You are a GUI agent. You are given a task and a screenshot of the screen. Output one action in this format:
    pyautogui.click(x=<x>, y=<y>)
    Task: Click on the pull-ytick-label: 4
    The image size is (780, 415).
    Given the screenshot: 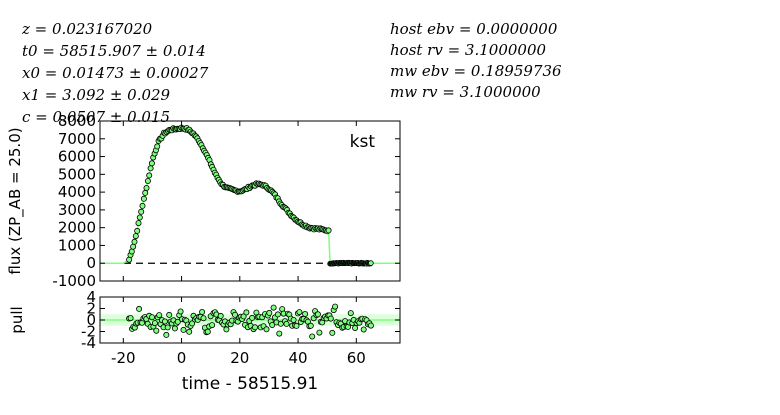 What is the action you would take?
    pyautogui.click(x=91, y=297)
    